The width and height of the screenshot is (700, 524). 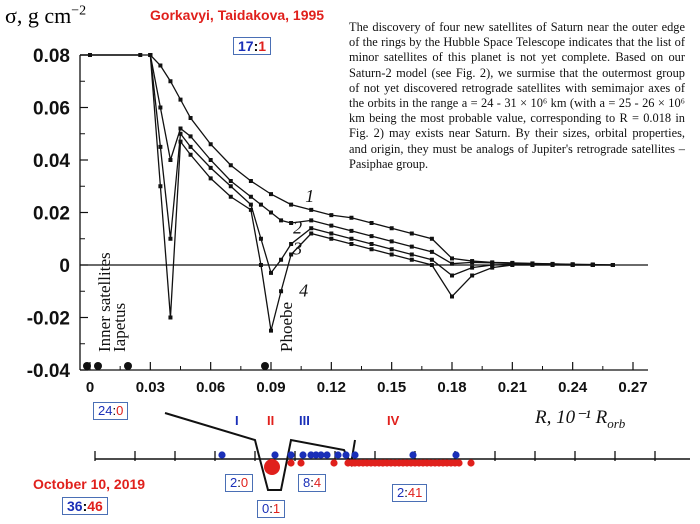 What do you see at coordinates (303, 291) in the screenshot?
I see `curve-label-4: 4` at bounding box center [303, 291].